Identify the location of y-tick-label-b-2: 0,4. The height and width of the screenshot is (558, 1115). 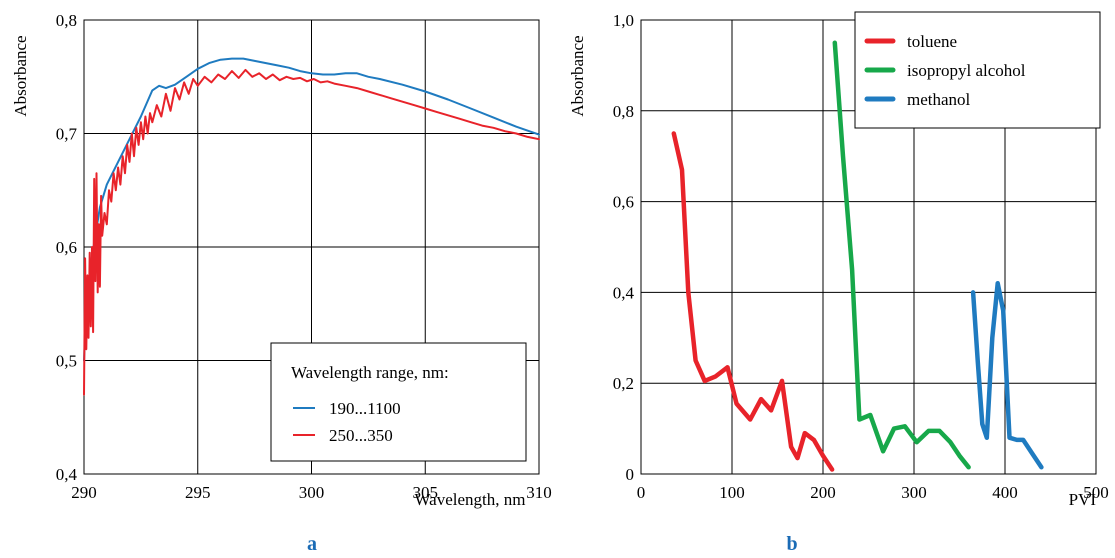
(624, 292).